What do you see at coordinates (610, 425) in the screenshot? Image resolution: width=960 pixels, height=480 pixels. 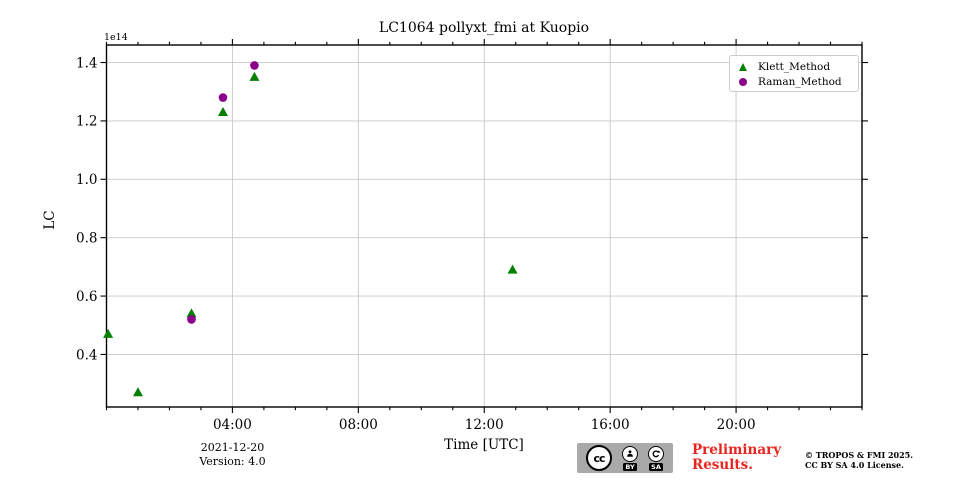 I see `x-tick-label: 16:00` at bounding box center [610, 425].